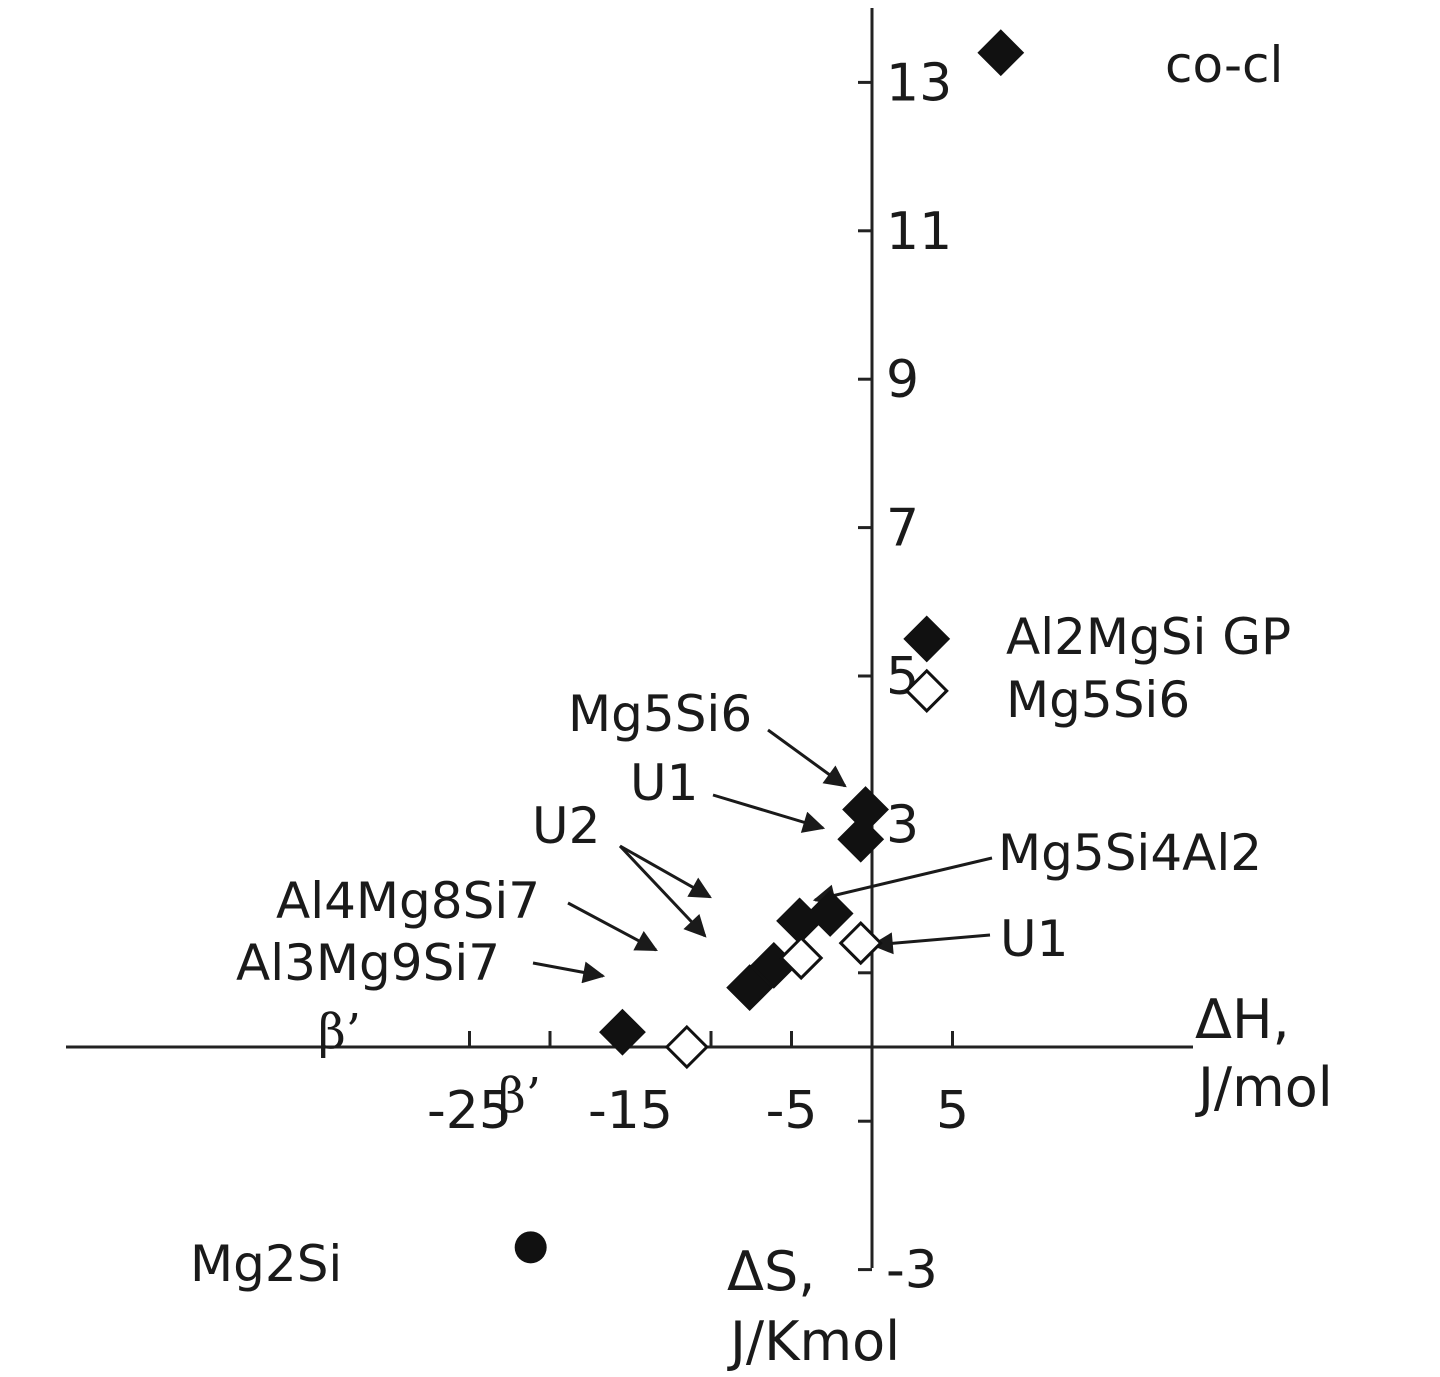  Describe the element at coordinates (762, 856) in the screenshot. I see `arrows-group` at that location.